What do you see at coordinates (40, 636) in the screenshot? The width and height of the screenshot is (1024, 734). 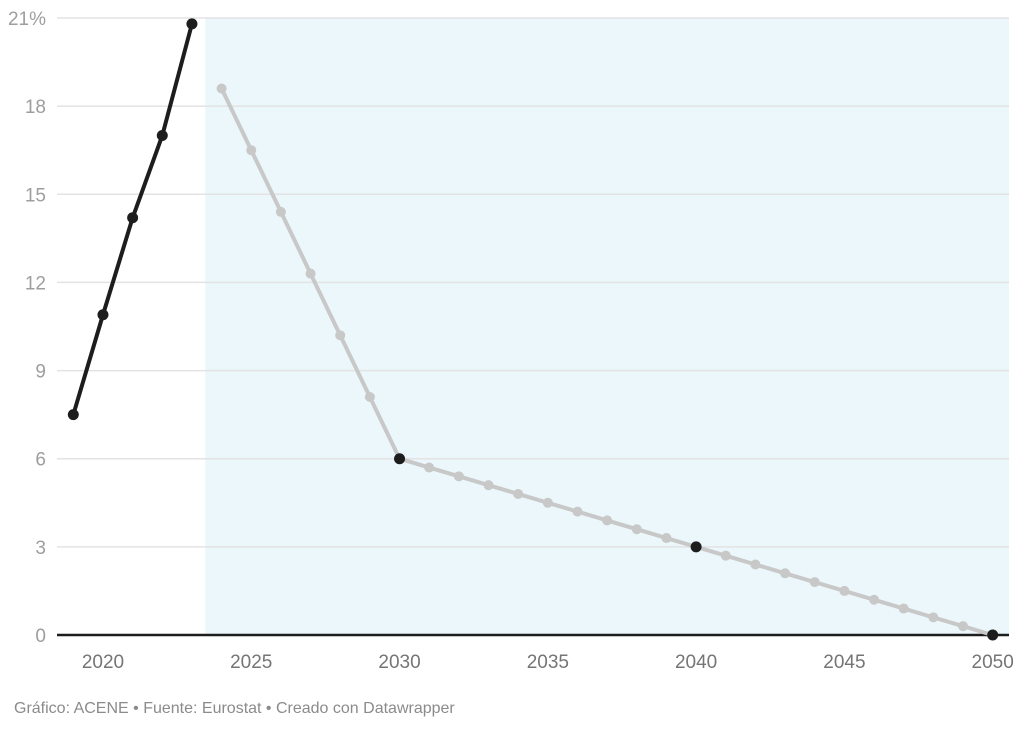 I see `y-axis-tick-label: 0` at bounding box center [40, 636].